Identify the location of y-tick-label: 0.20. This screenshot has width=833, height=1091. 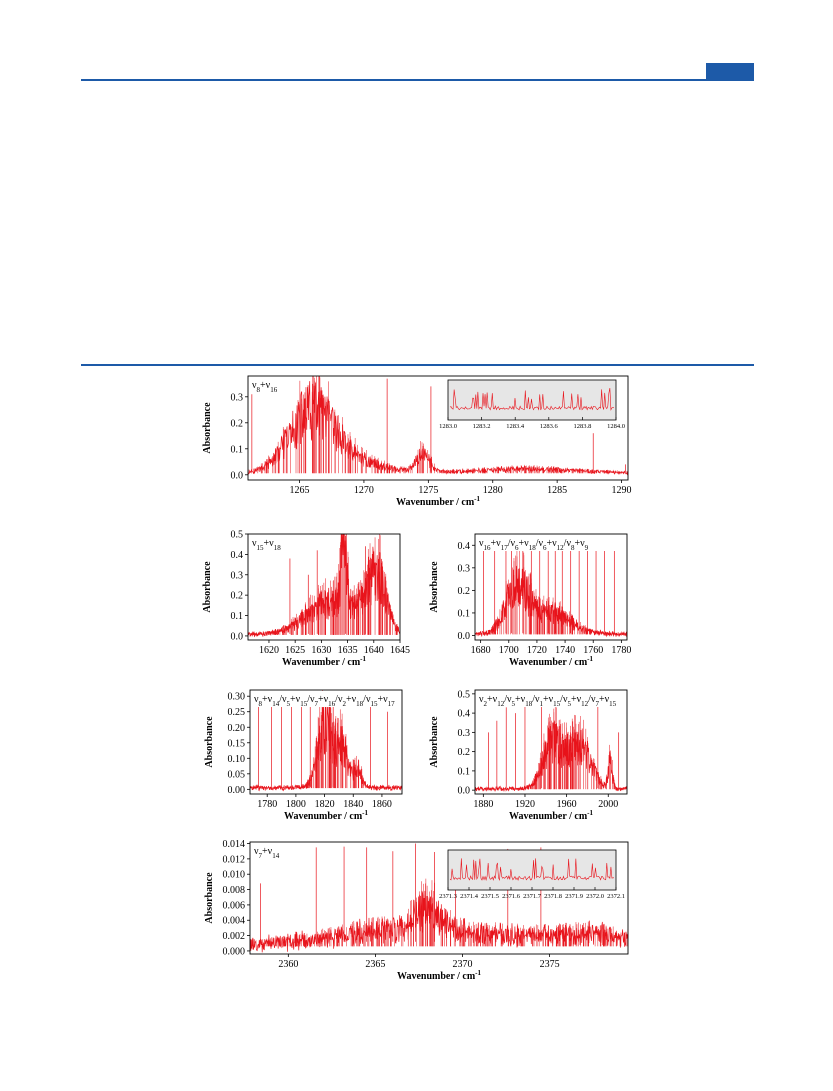
(237, 728).